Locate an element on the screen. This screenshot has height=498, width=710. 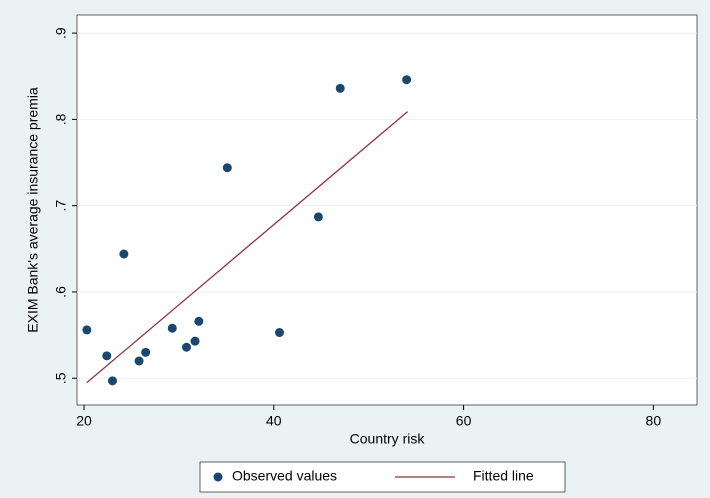
y-axis-title: EXIM Bank's average insurance premia is located at coordinates (33, 210).